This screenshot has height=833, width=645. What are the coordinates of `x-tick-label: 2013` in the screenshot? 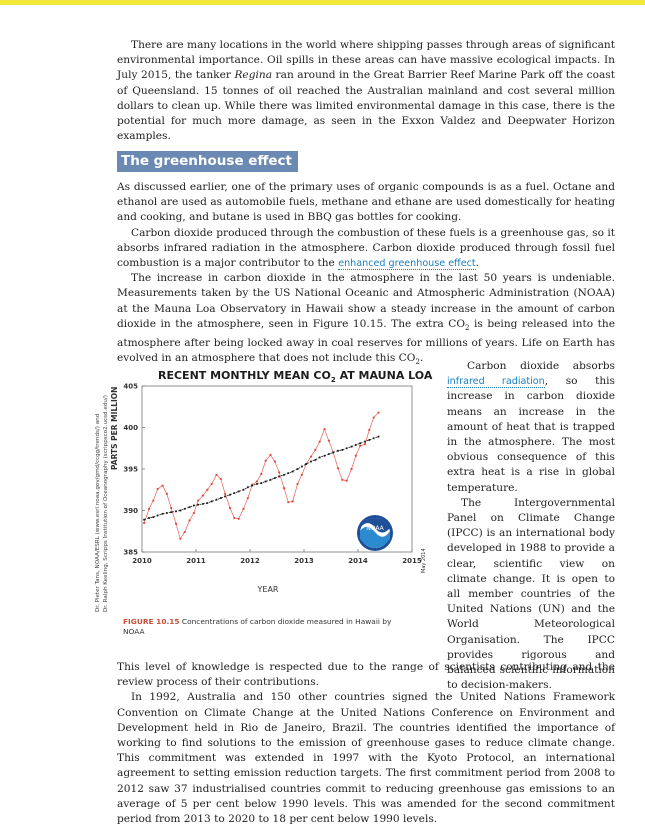 It's located at (304, 561).